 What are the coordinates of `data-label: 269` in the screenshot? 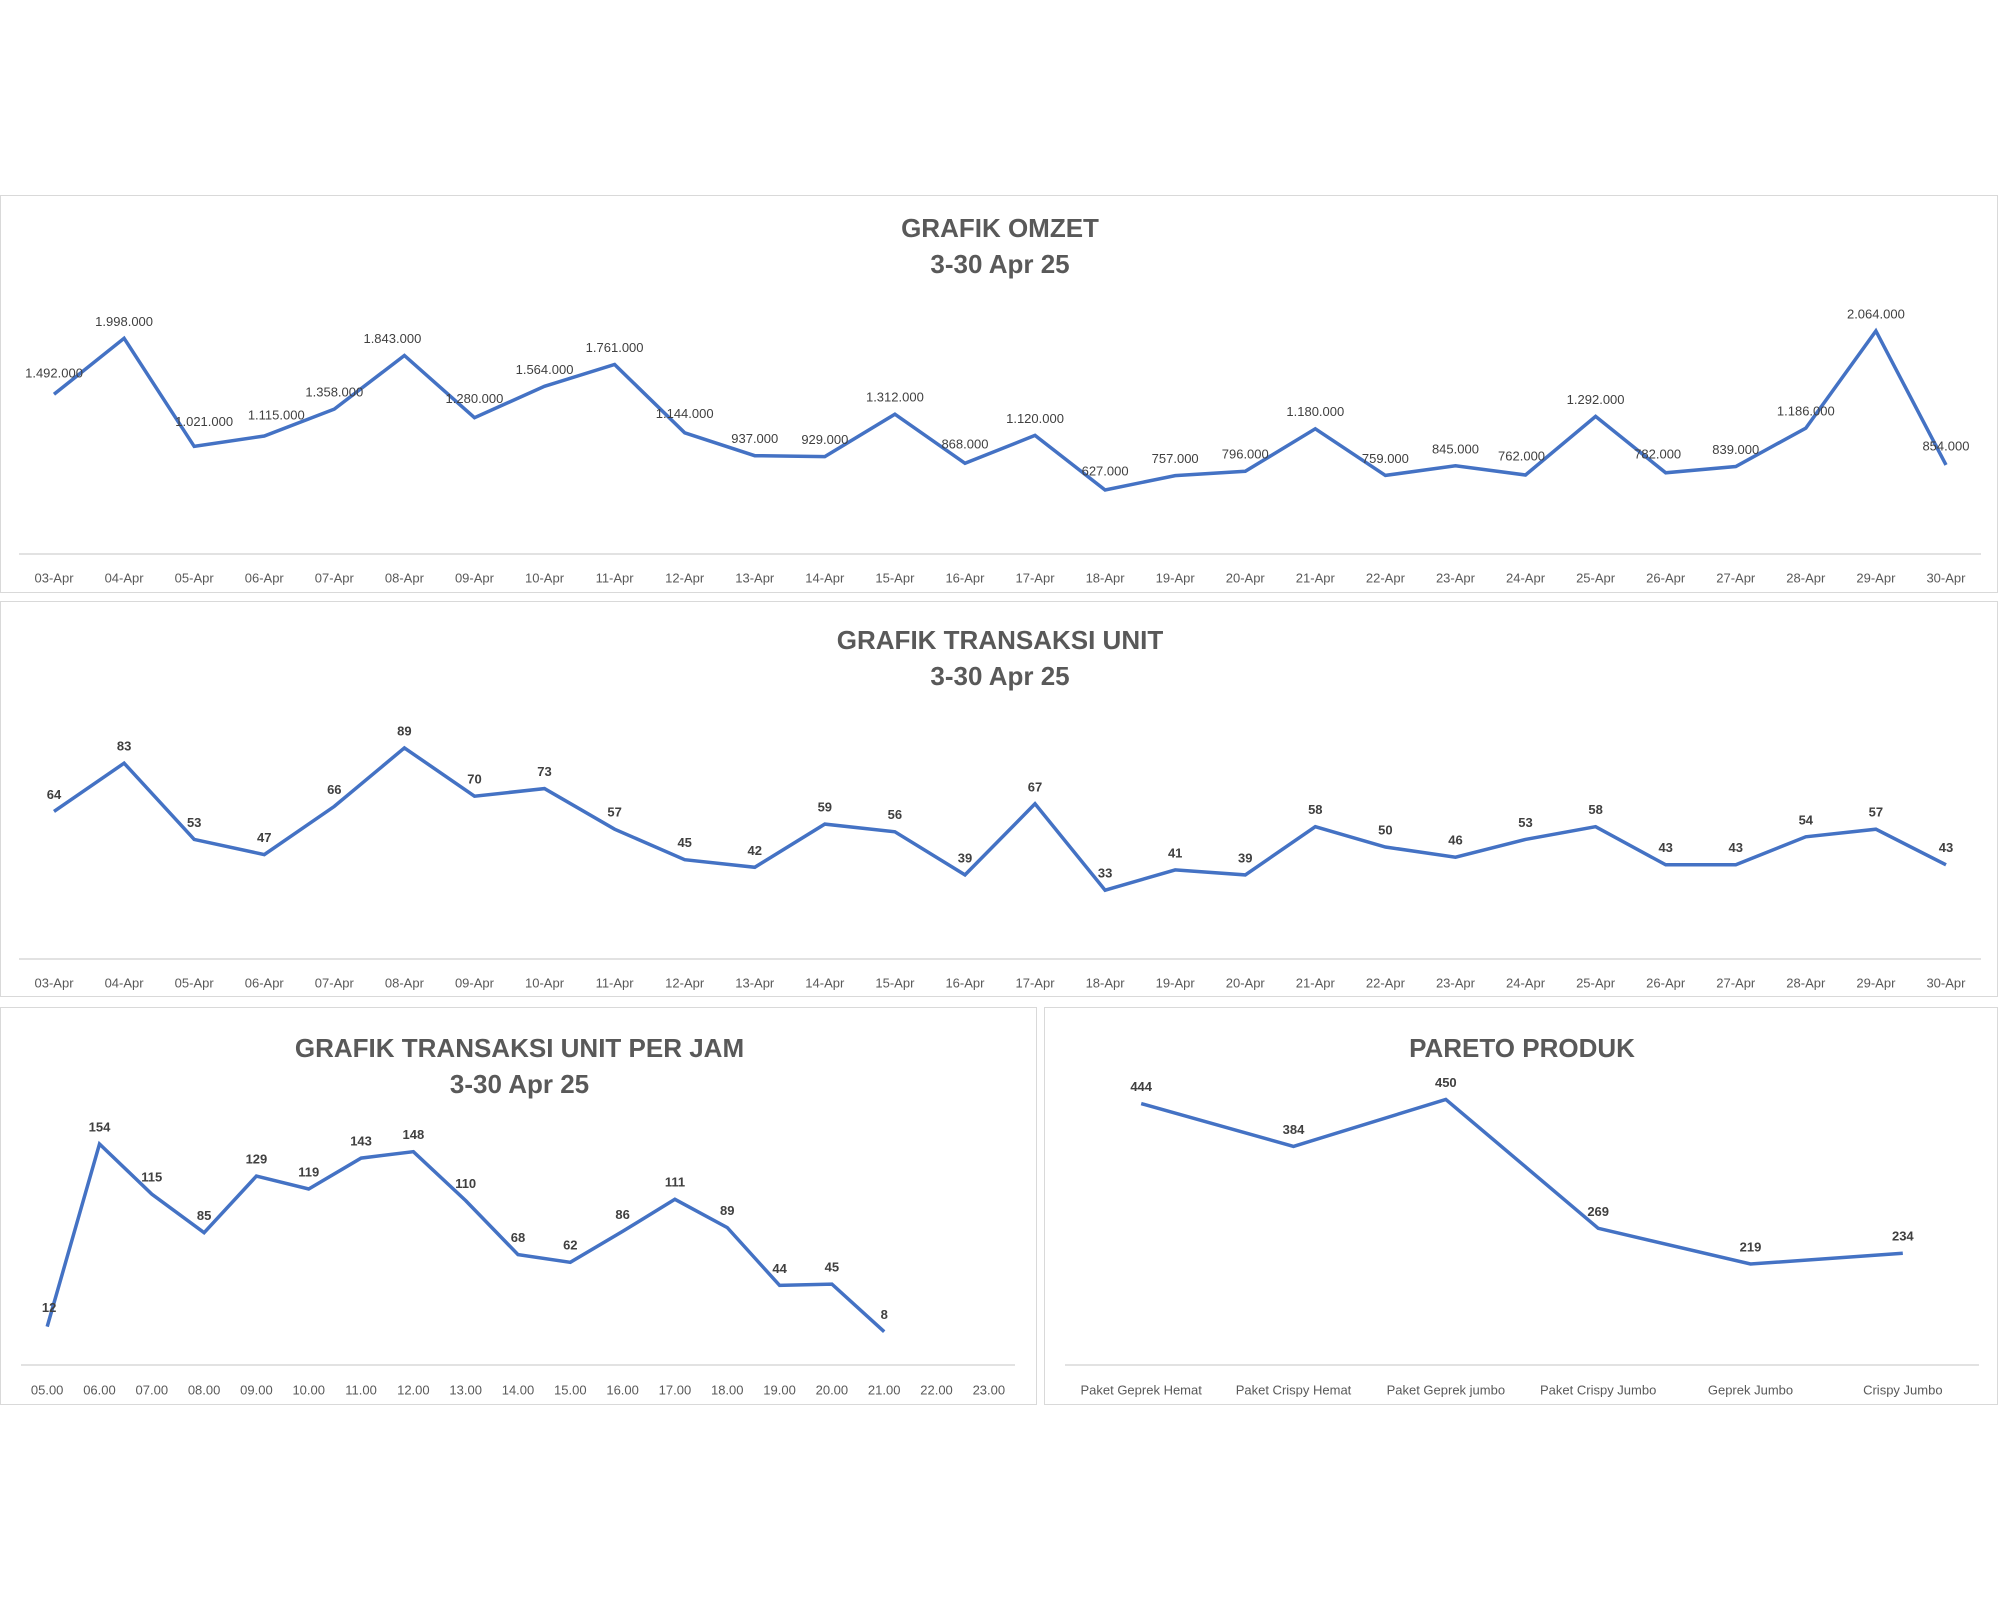 It's located at (1598, 1211).